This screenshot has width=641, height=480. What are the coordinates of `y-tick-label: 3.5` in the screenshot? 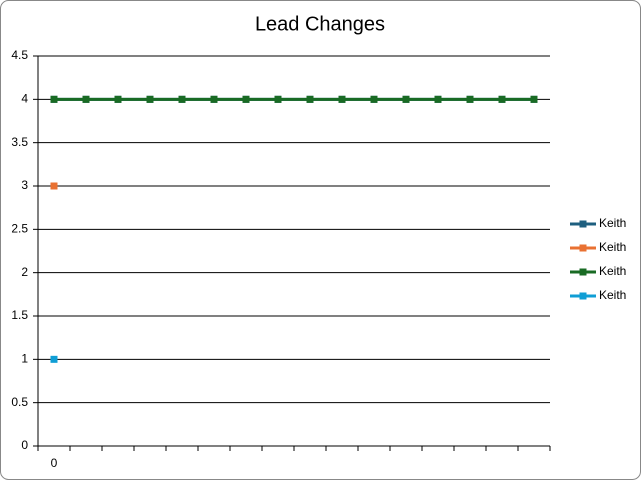 It's located at (19, 142).